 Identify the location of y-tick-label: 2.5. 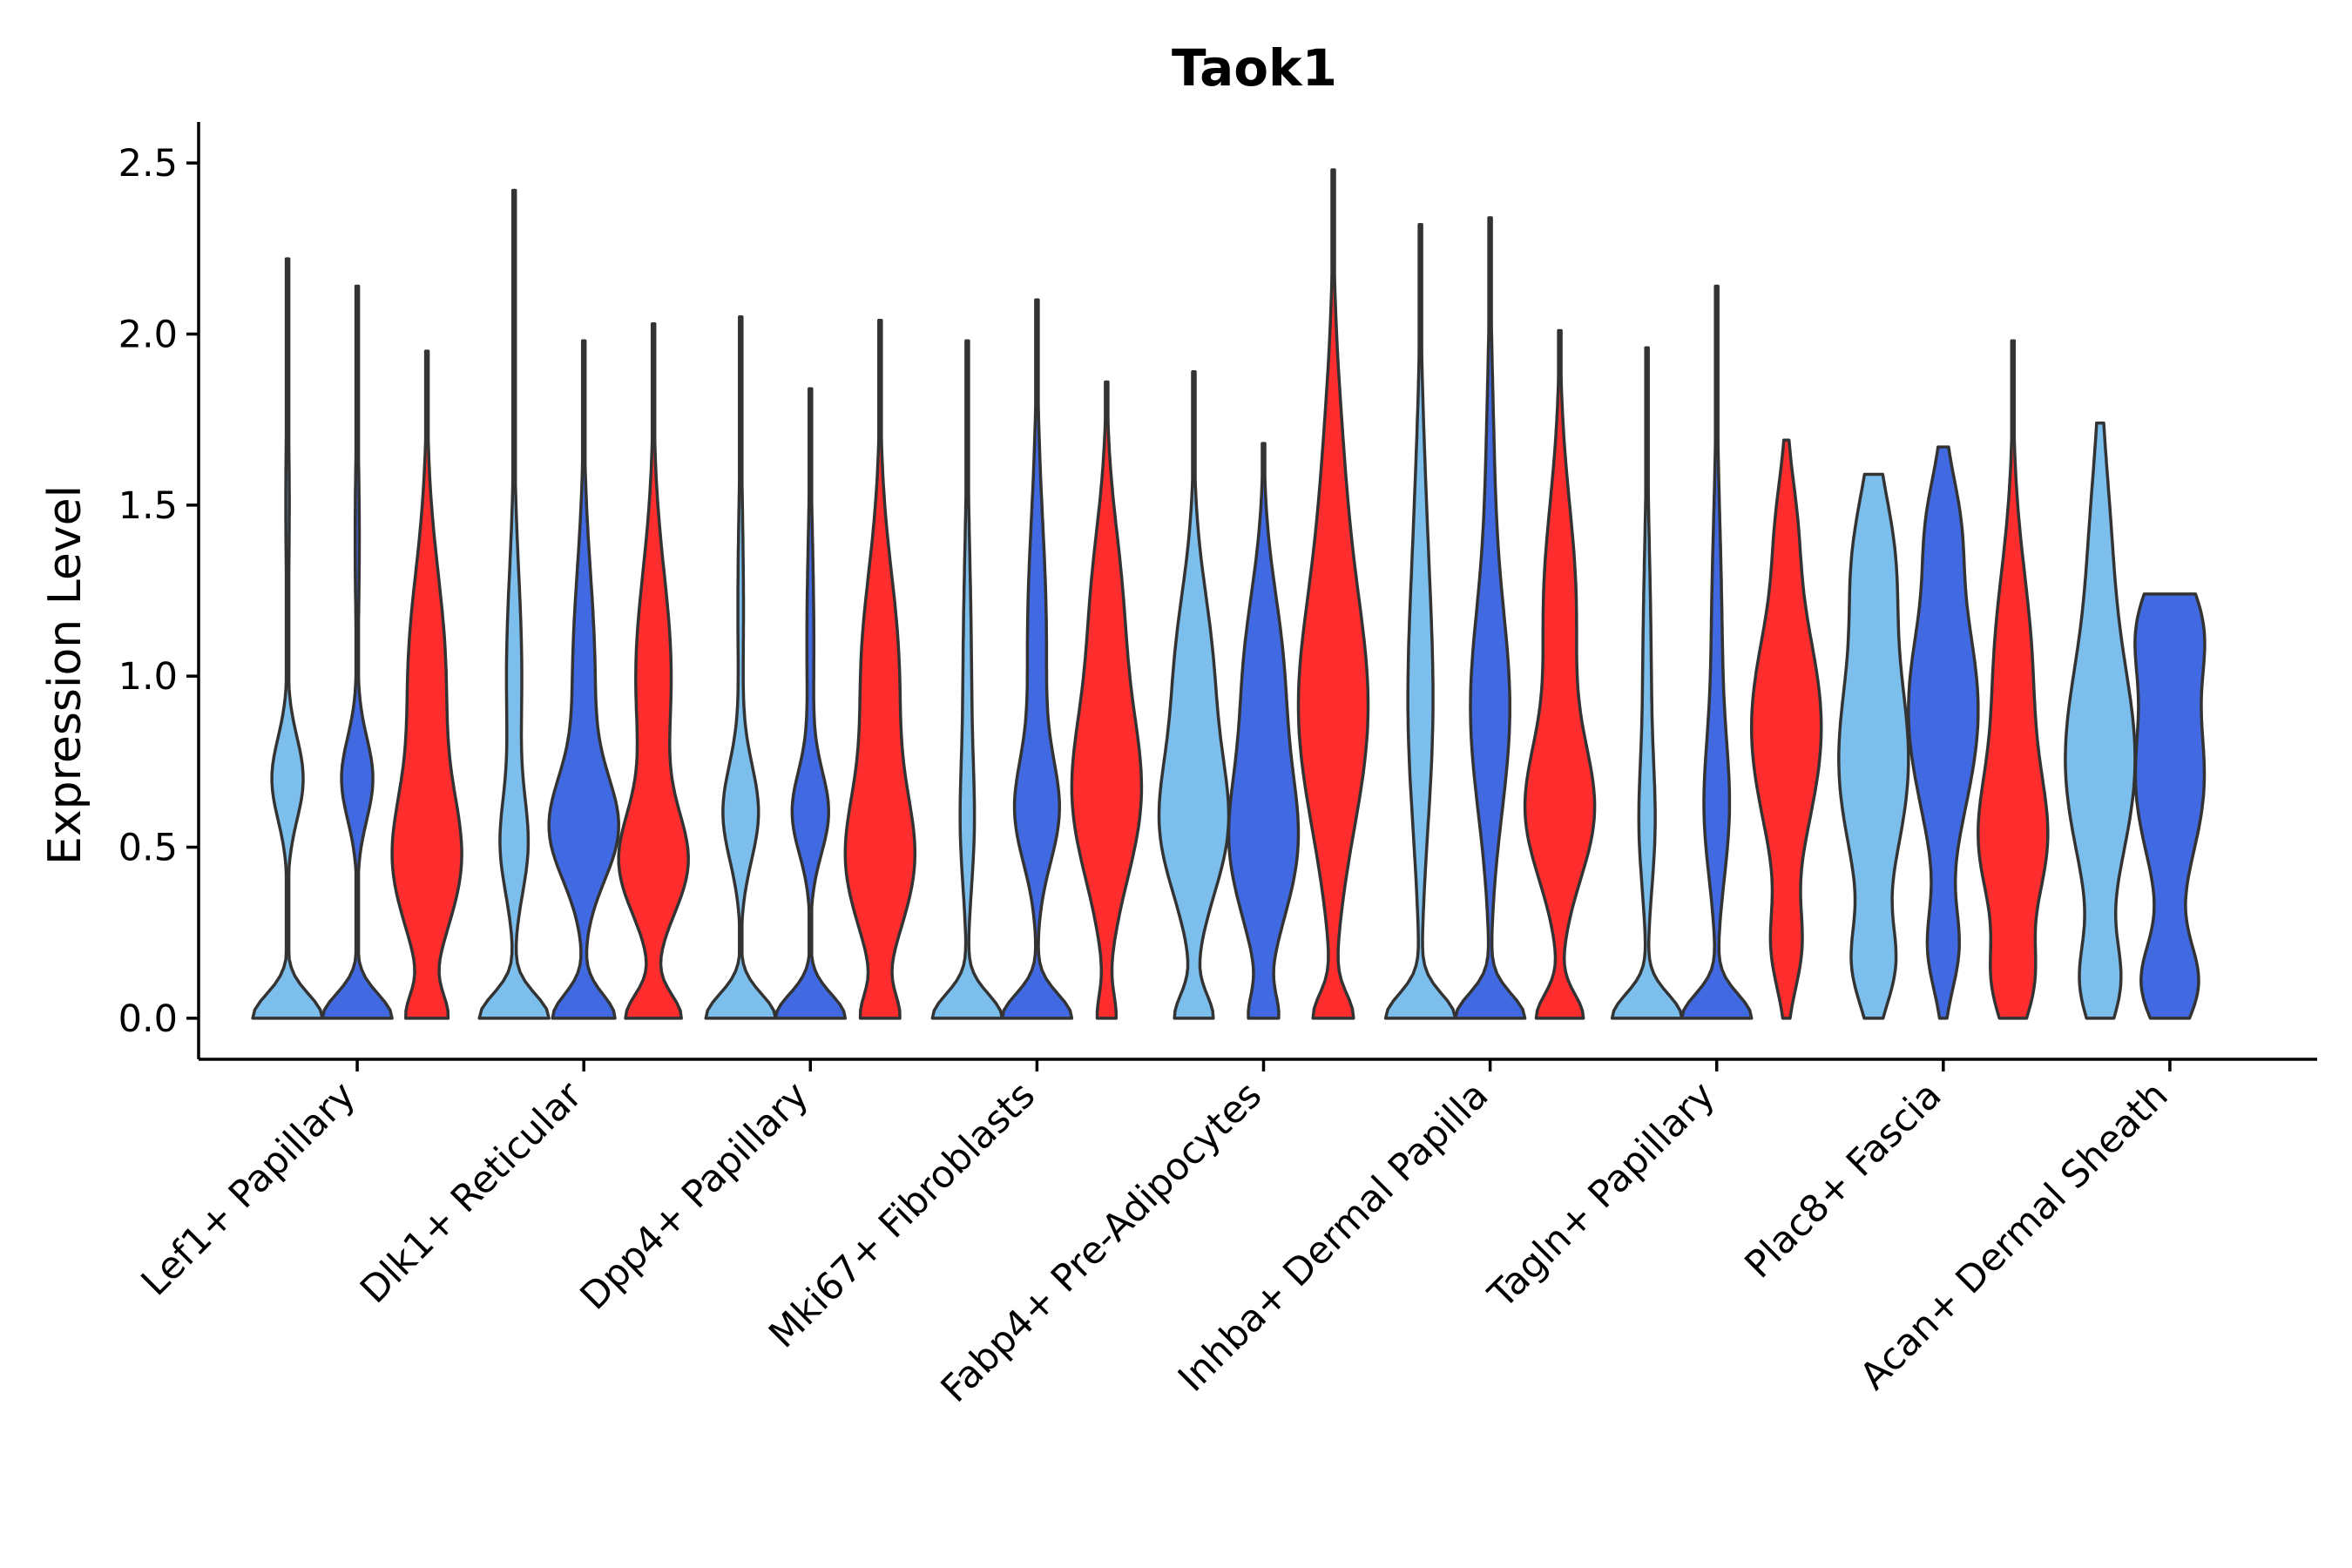
(148, 164).